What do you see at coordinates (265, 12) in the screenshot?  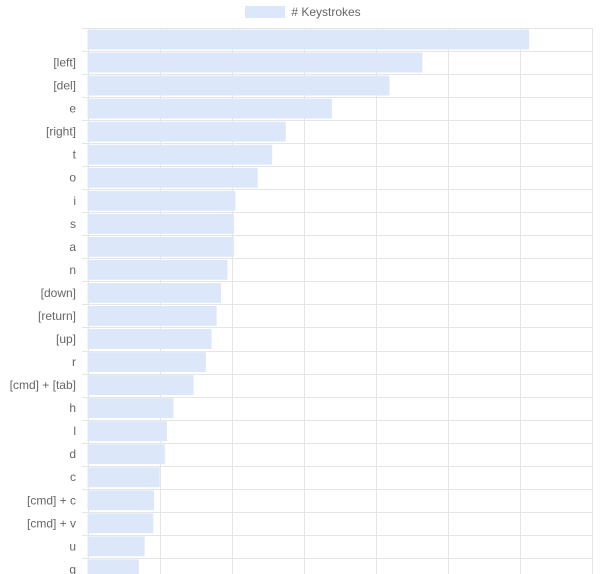 I see `legend-swatch` at bounding box center [265, 12].